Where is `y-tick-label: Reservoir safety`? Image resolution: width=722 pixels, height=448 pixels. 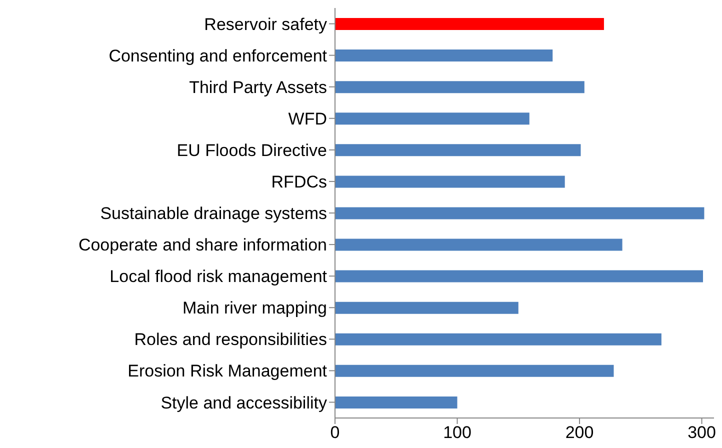
y-tick-label: Reservoir safety is located at coordinates (266, 24).